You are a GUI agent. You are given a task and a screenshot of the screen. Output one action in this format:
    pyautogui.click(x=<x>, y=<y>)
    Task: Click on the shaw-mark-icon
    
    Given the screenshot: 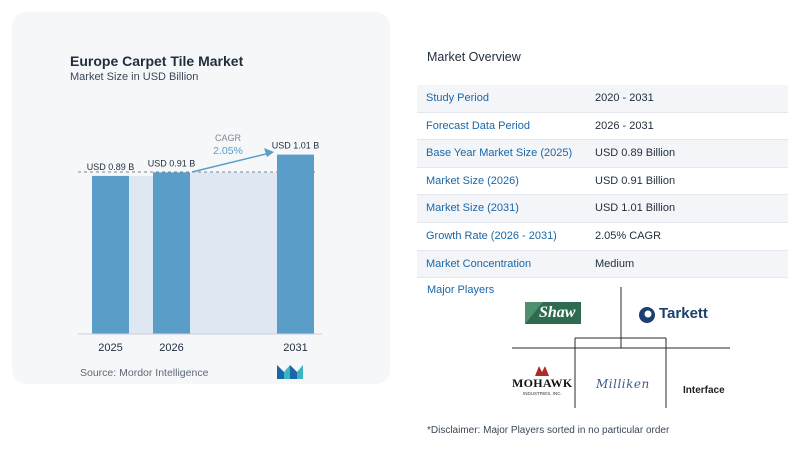 What is the action you would take?
    pyautogui.click(x=534, y=313)
    